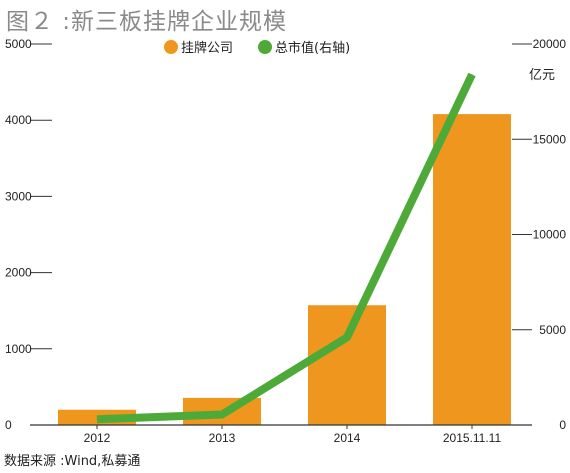  What do you see at coordinates (18, 196) in the screenshot?
I see `left-tick-label-3: 3000` at bounding box center [18, 196].